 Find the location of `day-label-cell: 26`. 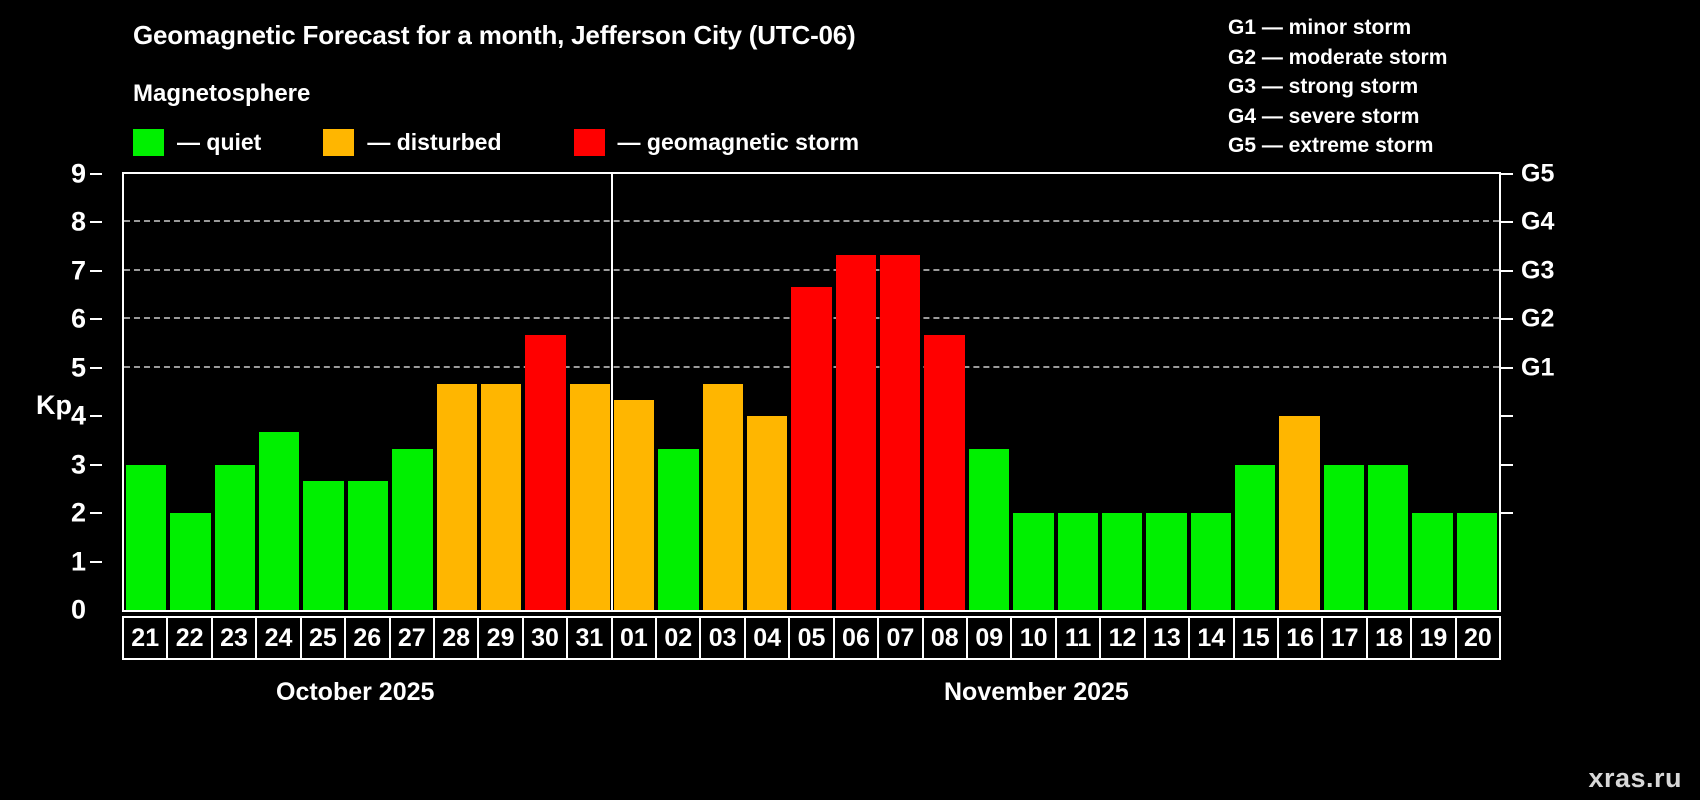

day-label-cell: 26 is located at coordinates (367, 638).